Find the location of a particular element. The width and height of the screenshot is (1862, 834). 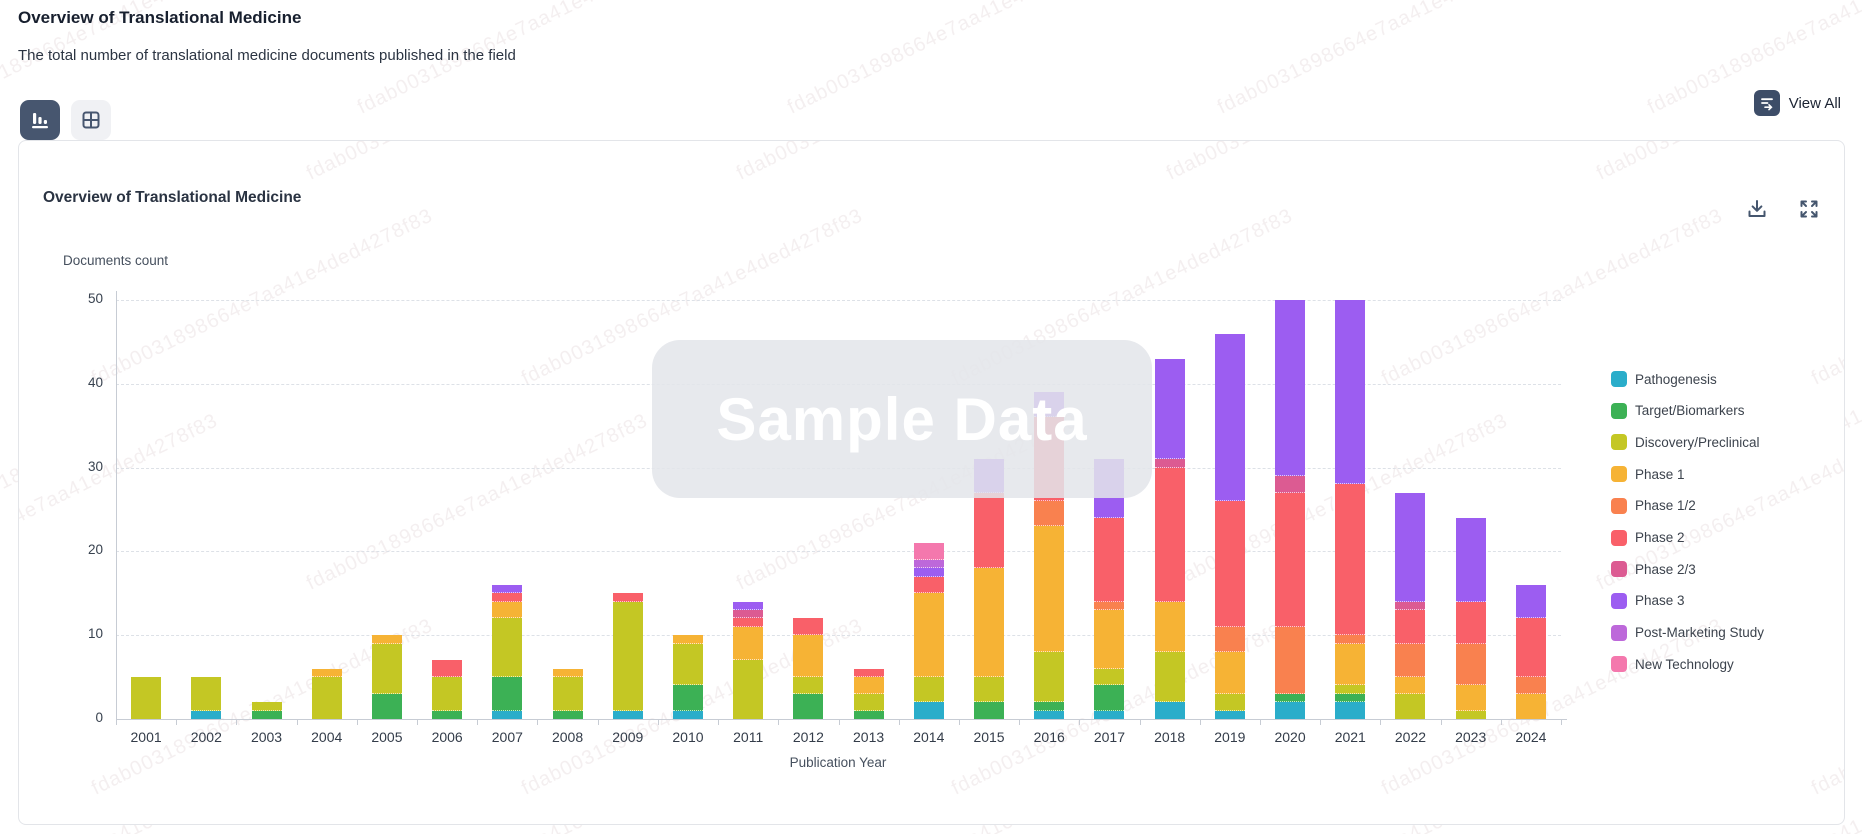

legend-item: Phase 1/2 is located at coordinates (1653, 506).